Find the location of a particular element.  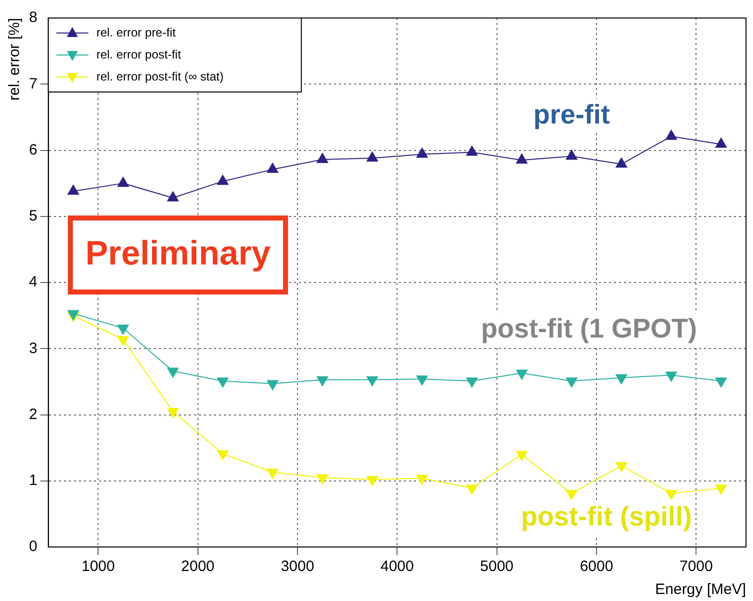

x-axis-title: Energy [MeV] is located at coordinates (700, 589).